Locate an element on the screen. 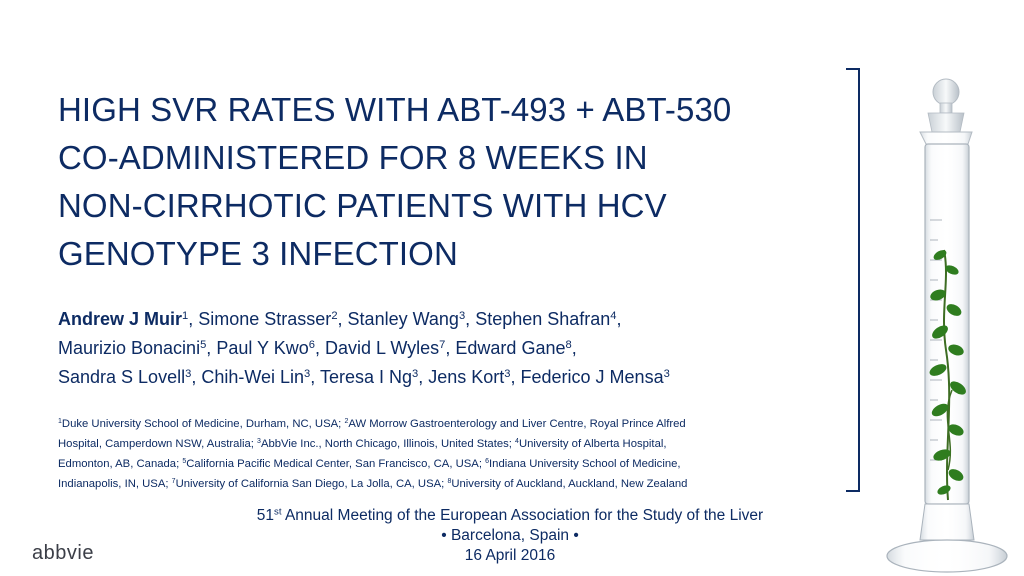 The image size is (1024, 576). title-line-1: HIGH SVR RATES WITH ABT-493 + ABT-530 is located at coordinates (395, 109).